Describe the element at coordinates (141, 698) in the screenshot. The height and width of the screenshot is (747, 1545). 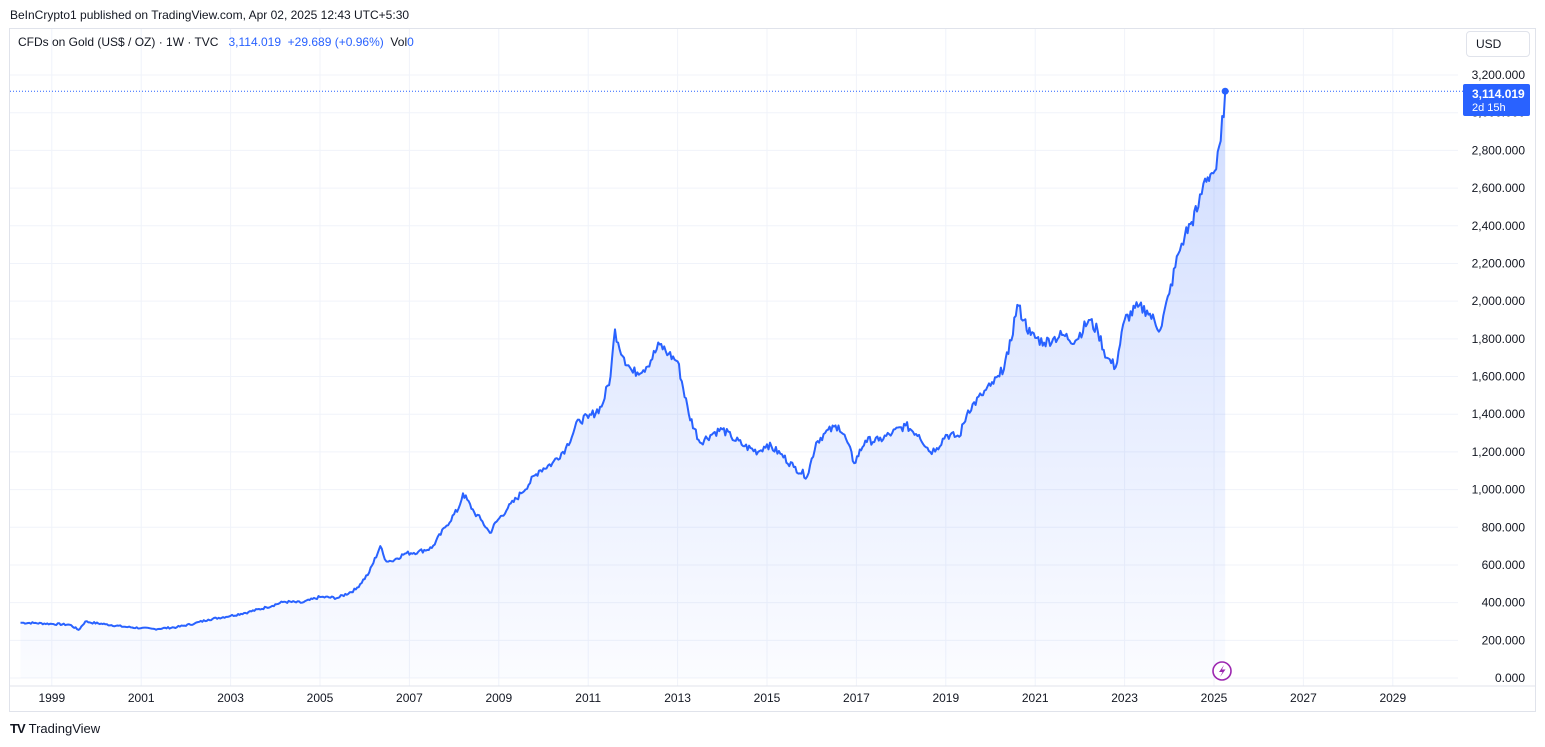
I see `x-tick-label: 2001` at that location.